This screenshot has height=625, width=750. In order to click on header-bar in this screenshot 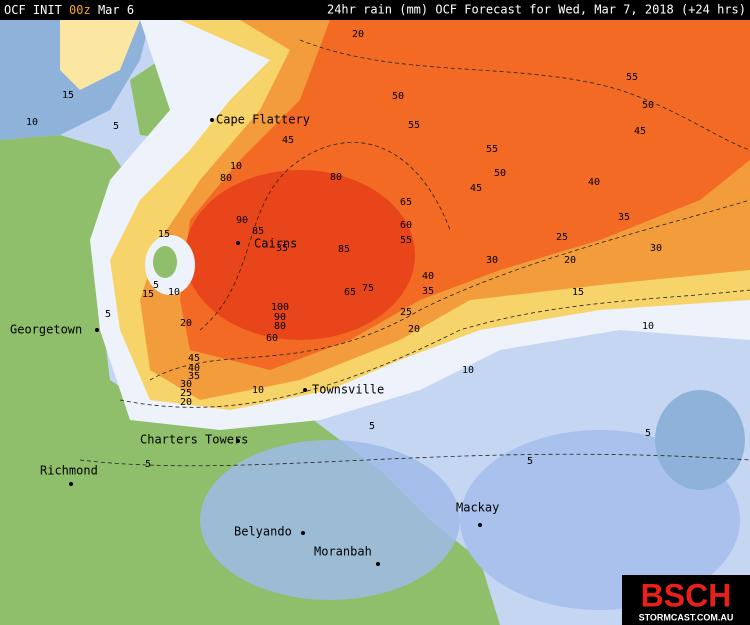, I will do `click(375, 10)`.